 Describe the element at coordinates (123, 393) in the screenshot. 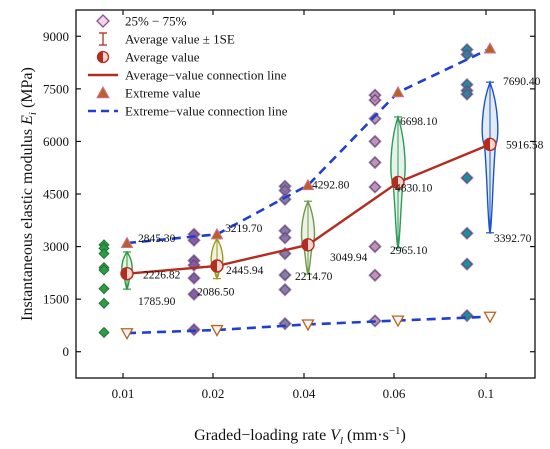

I see `x-tick-label: 0.01` at that location.